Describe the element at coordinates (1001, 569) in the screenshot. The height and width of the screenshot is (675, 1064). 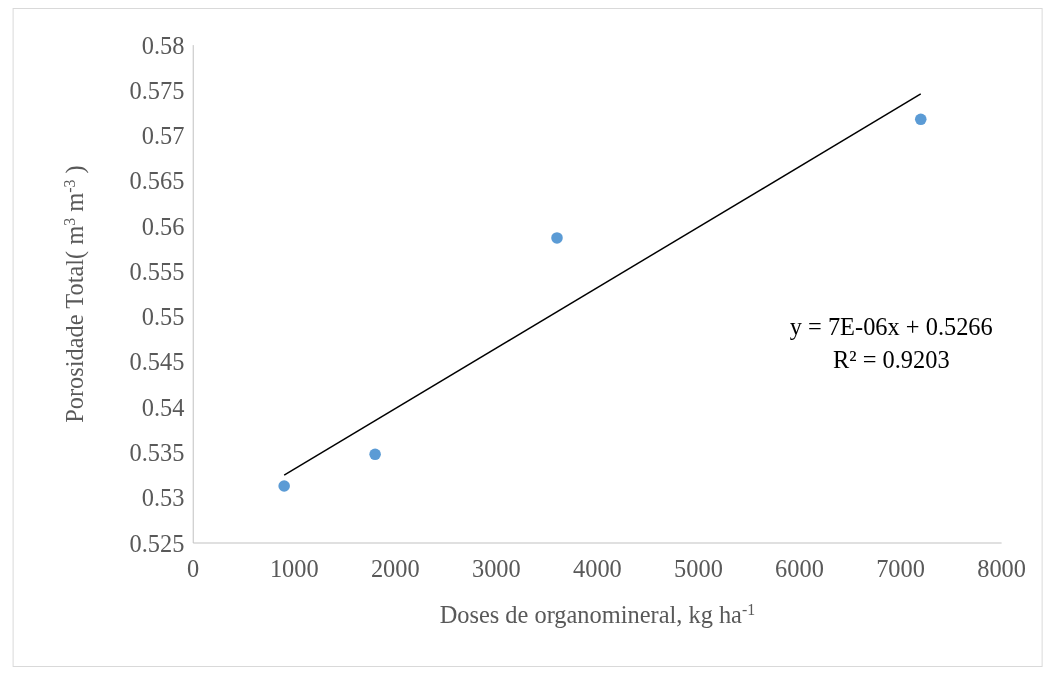
I see `x-tick-label: 8000` at that location.